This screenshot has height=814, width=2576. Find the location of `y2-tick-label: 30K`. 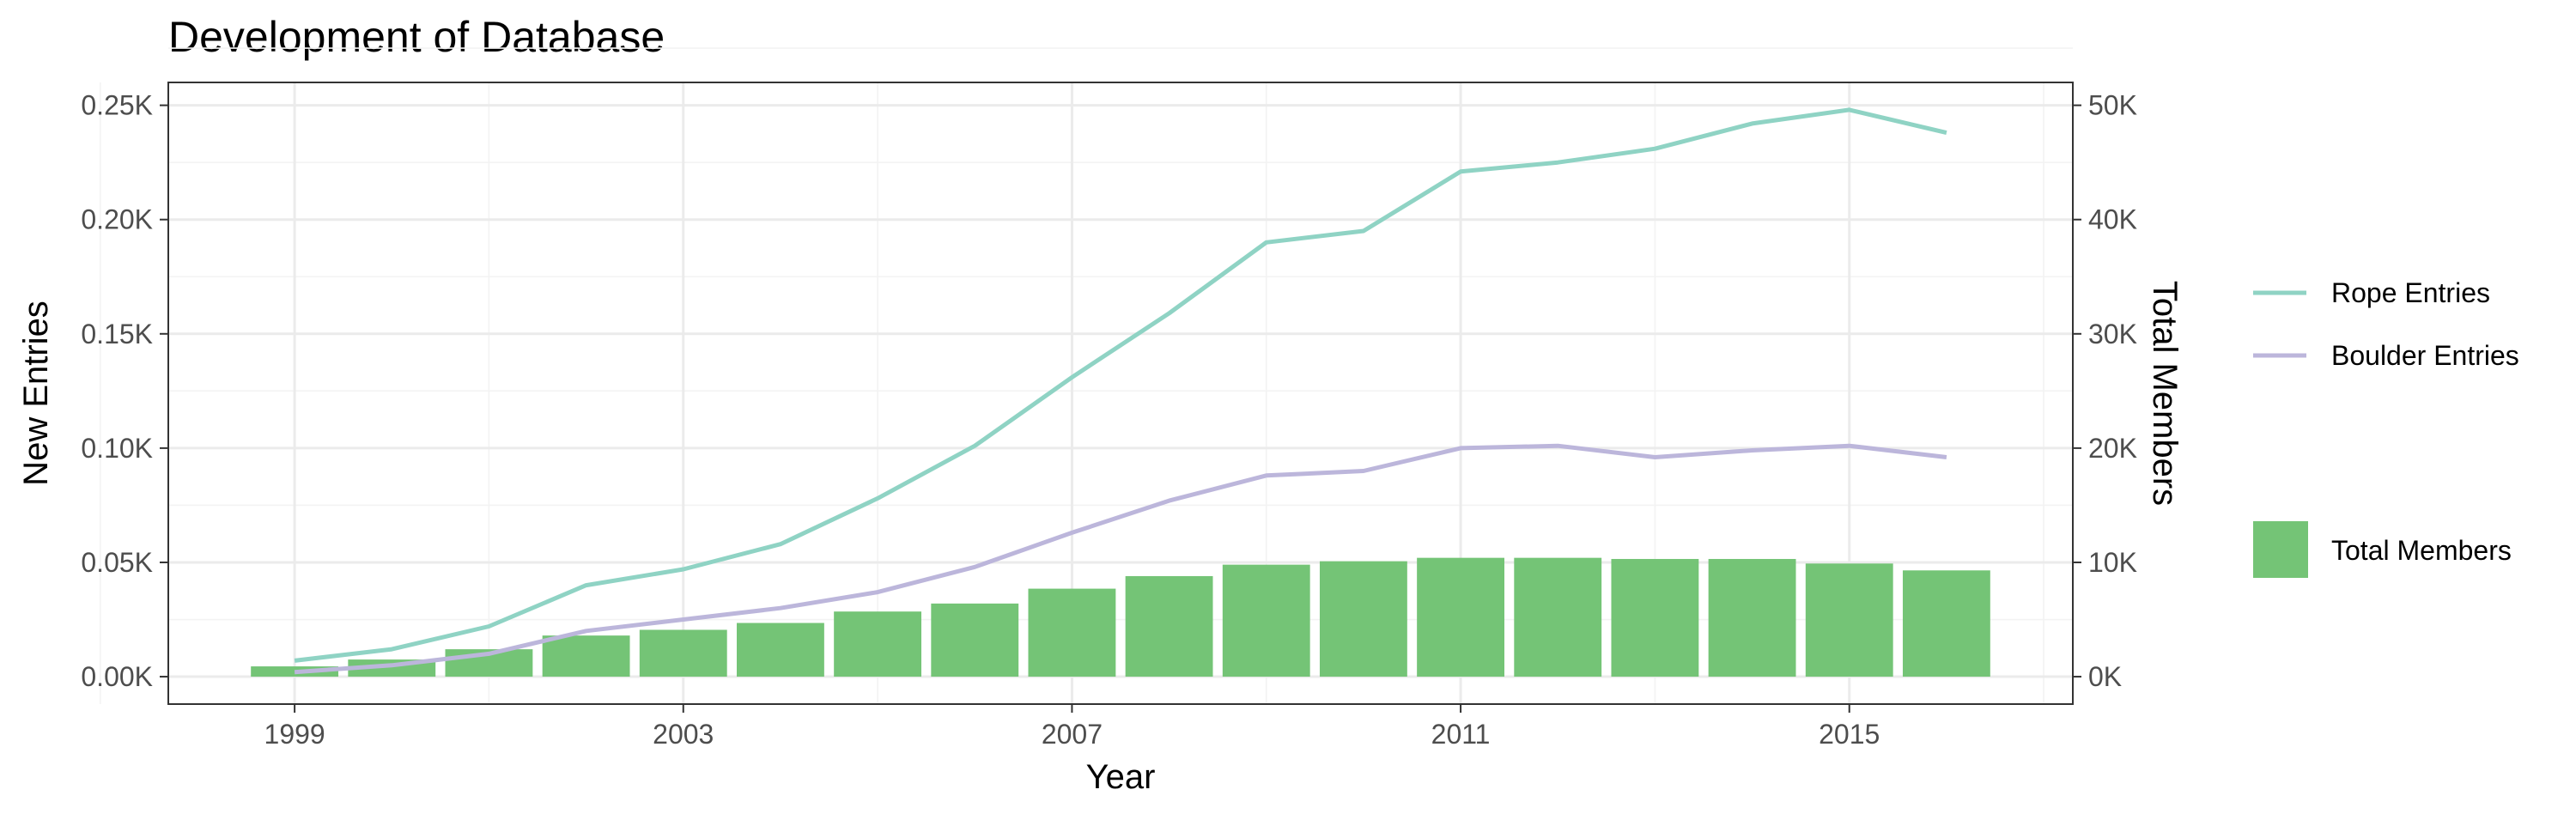

y2-tick-label: 30K is located at coordinates (2112, 334).